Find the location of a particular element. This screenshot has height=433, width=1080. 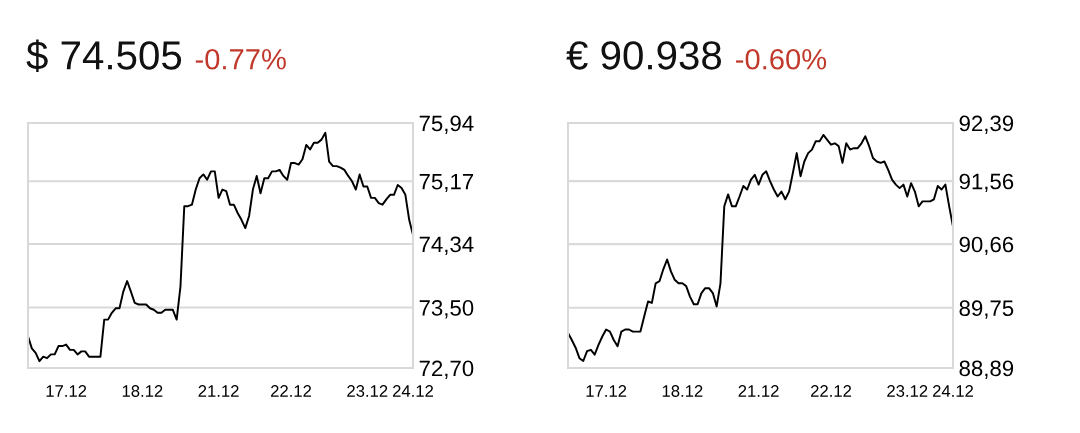

chart-subtitle: -0.77% is located at coordinates (240, 59).